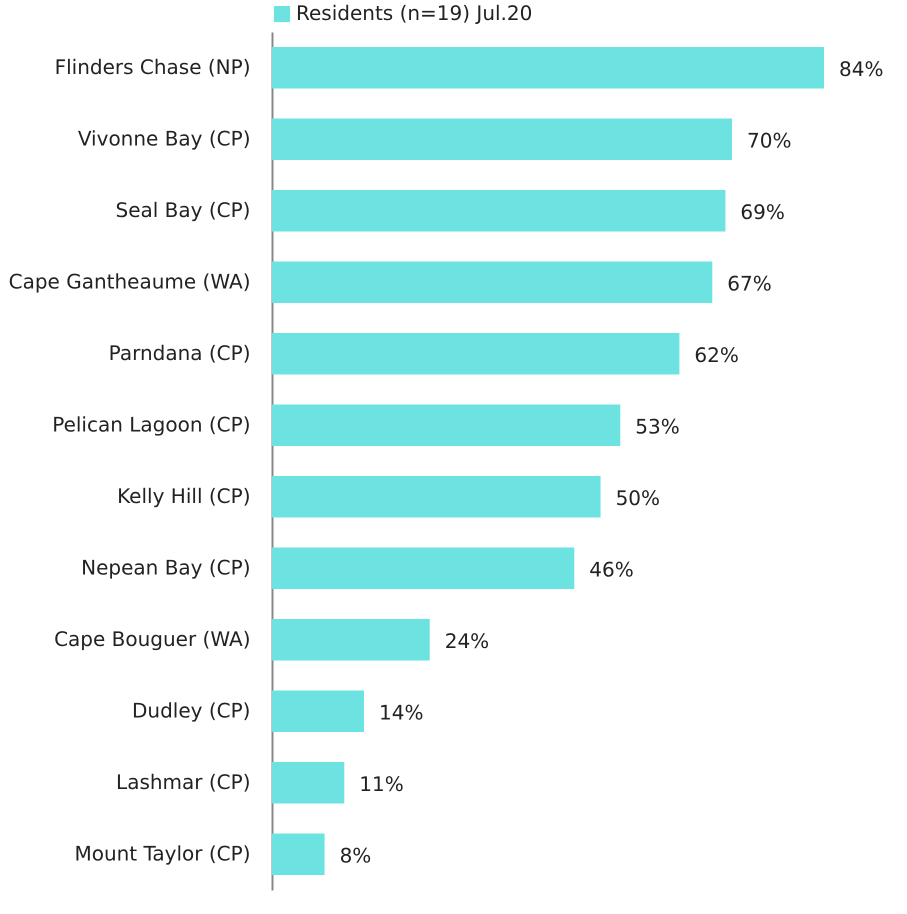  I want to click on y-tick-label: Mount Taylor (CP), so click(162, 853).